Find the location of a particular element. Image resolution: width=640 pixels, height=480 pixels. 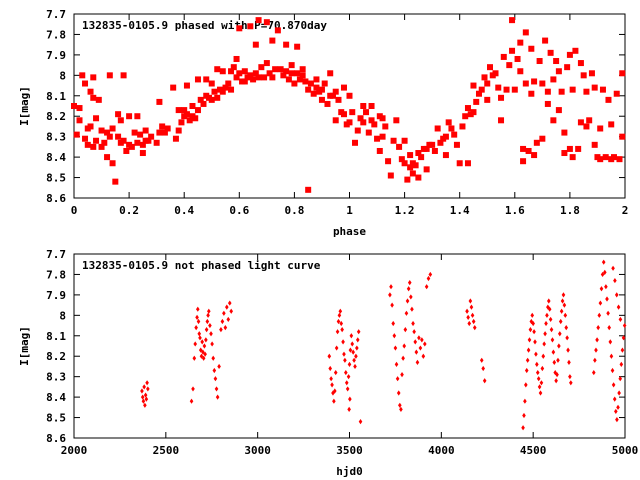

y-tick-label: 8 is located at coordinates (62, 75).